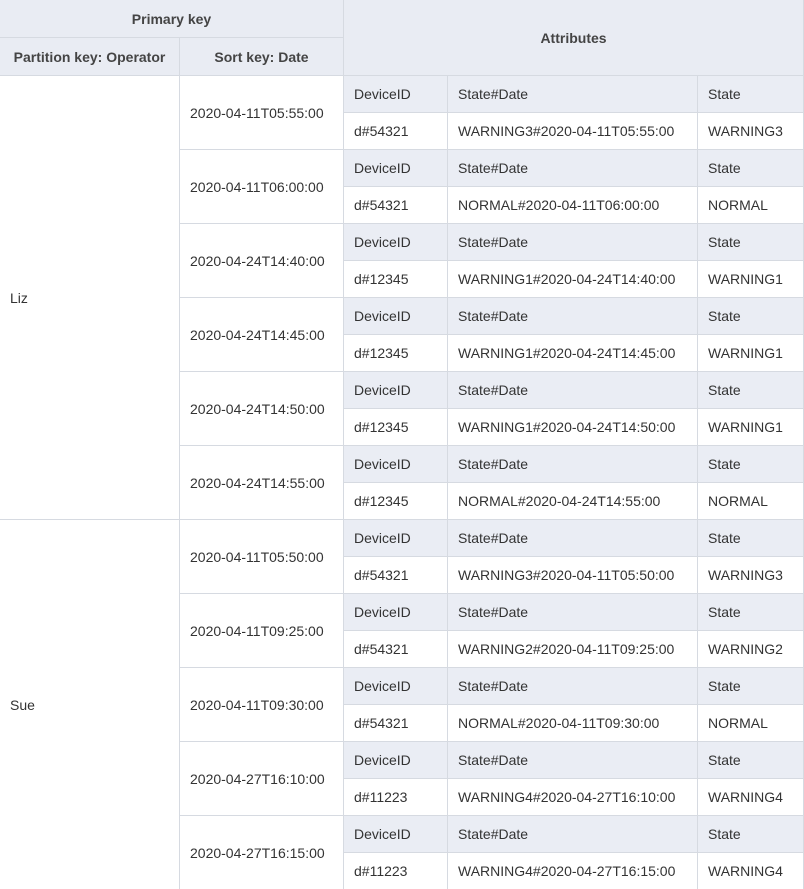 The image size is (804, 889). Describe the element at coordinates (573, 205) in the screenshot. I see `attribute-value: NORMAL#2020-04-11T06:00:00` at that location.